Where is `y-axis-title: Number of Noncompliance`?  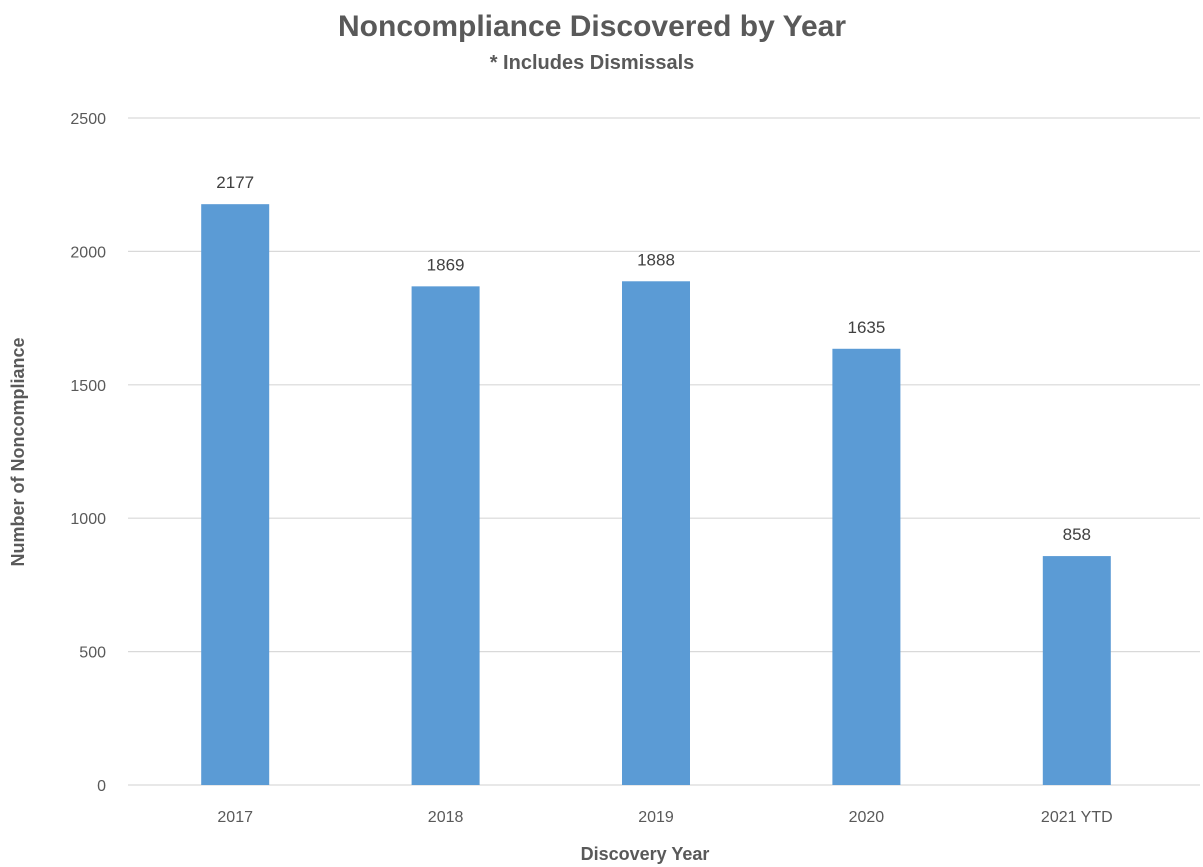 y-axis-title: Number of Noncompliance is located at coordinates (18, 451).